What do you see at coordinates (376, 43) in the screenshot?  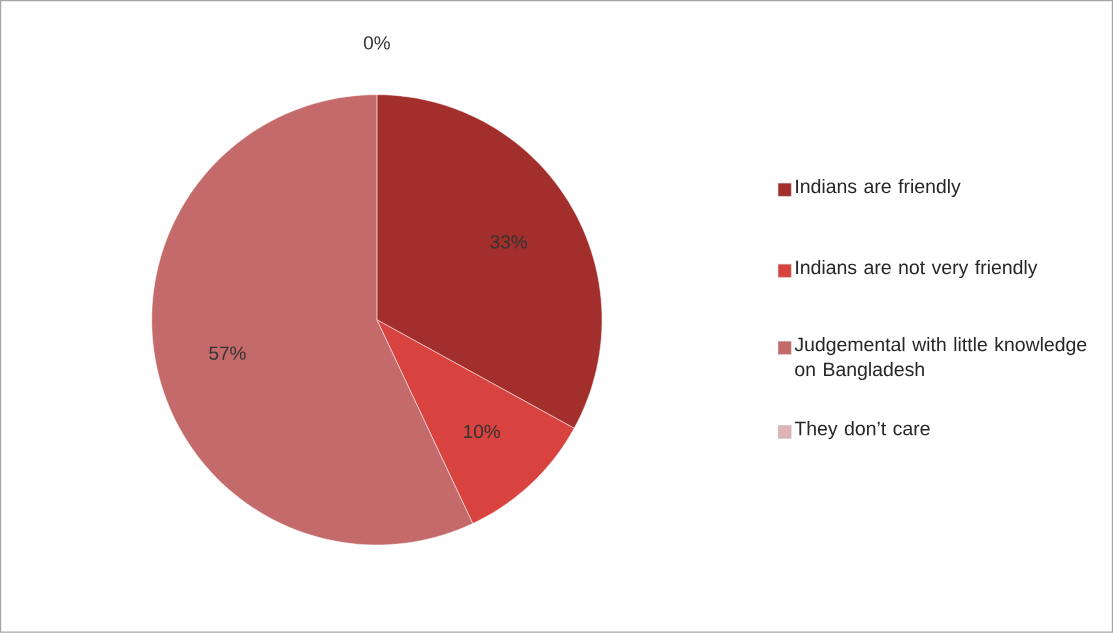 I see `text: 0%` at bounding box center [376, 43].